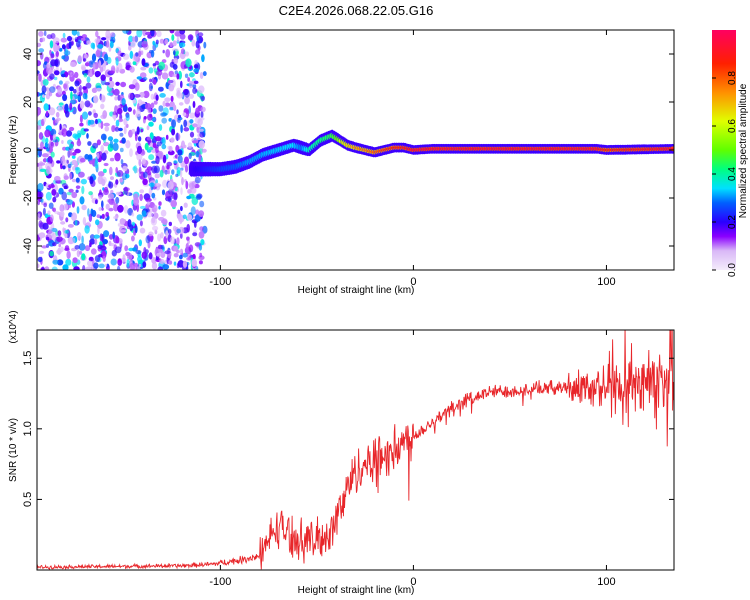  What do you see at coordinates (732, 126) in the screenshot?
I see `colorbar-tick-label: 0.6` at bounding box center [732, 126].